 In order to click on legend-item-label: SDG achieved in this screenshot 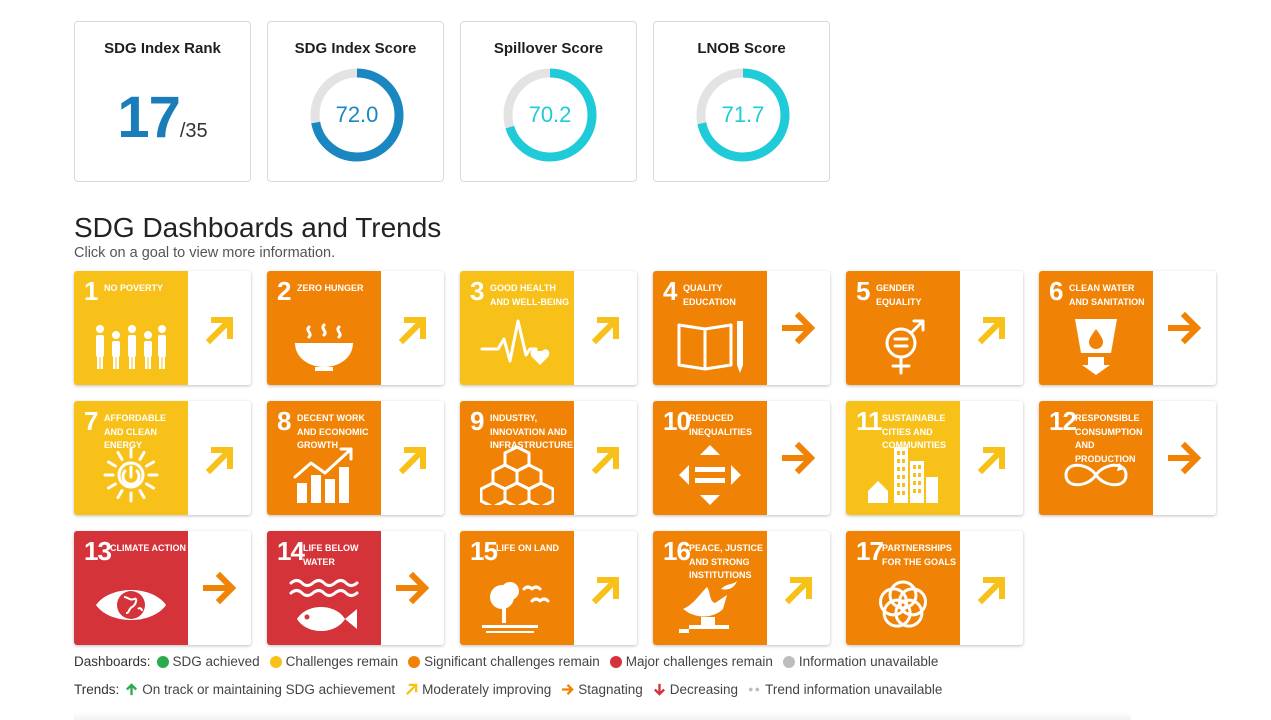, I will do `click(216, 661)`.